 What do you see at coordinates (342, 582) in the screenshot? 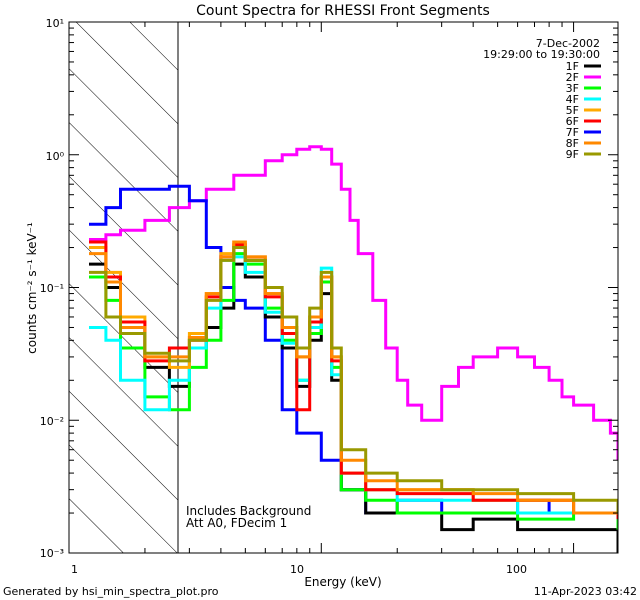
I see `x-axis-label: Energy (keV)` at bounding box center [342, 582].